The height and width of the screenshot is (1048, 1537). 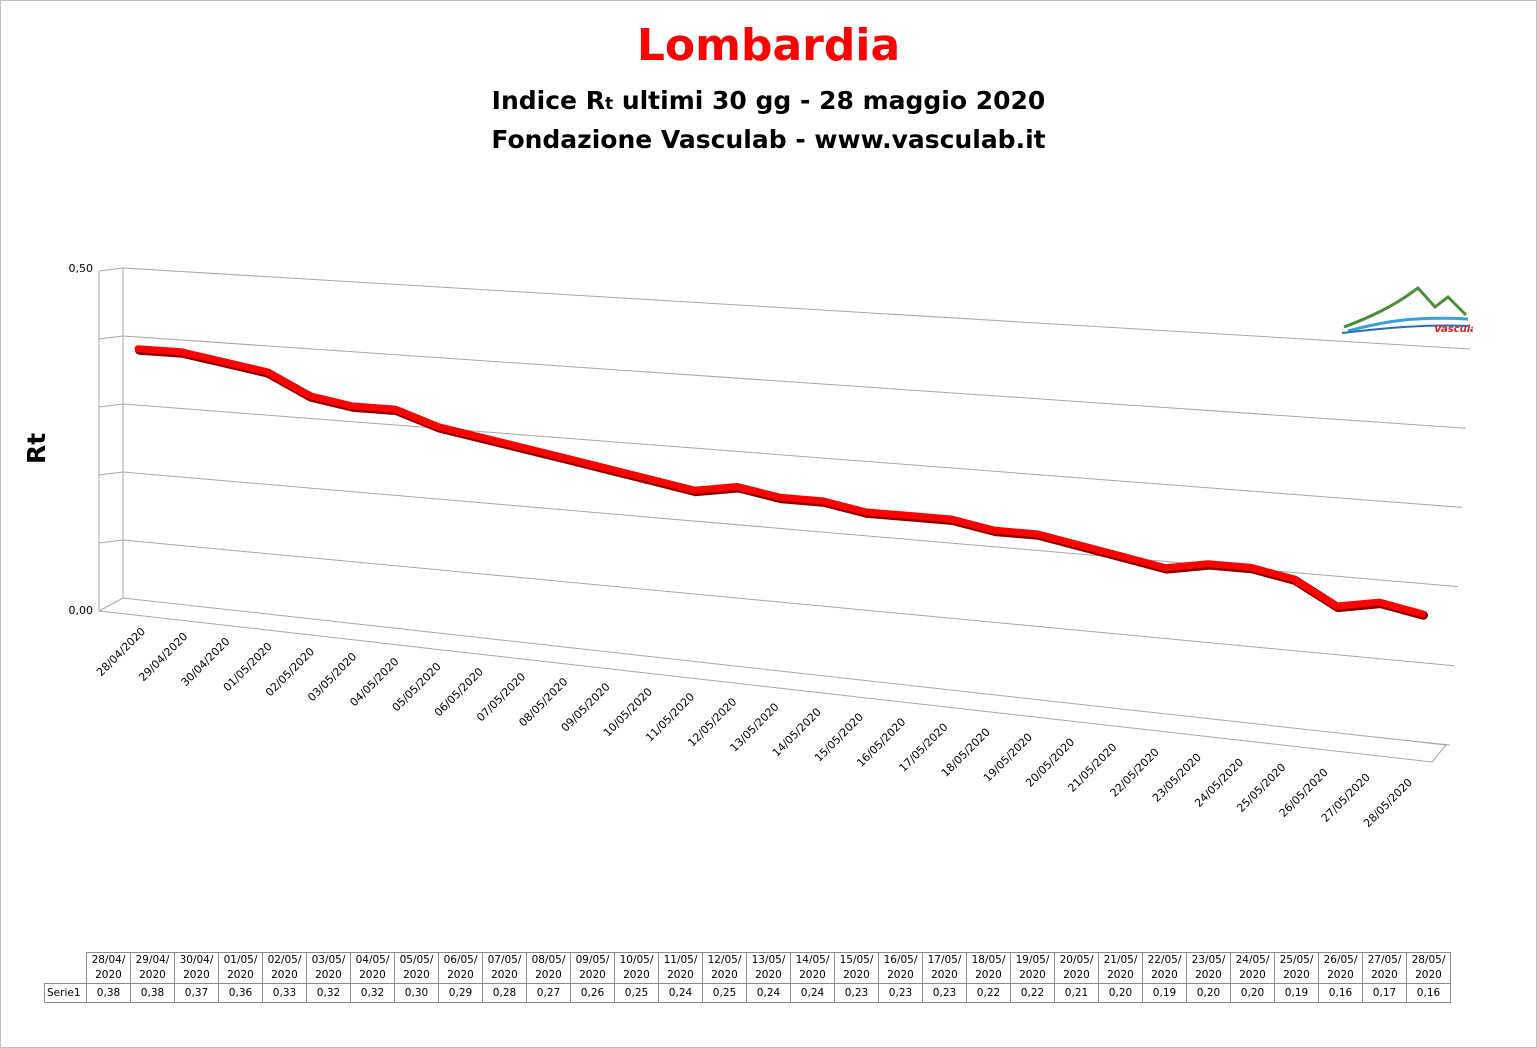 What do you see at coordinates (1388, 803) in the screenshot?
I see `x-tick-label: 28/05/2020` at bounding box center [1388, 803].